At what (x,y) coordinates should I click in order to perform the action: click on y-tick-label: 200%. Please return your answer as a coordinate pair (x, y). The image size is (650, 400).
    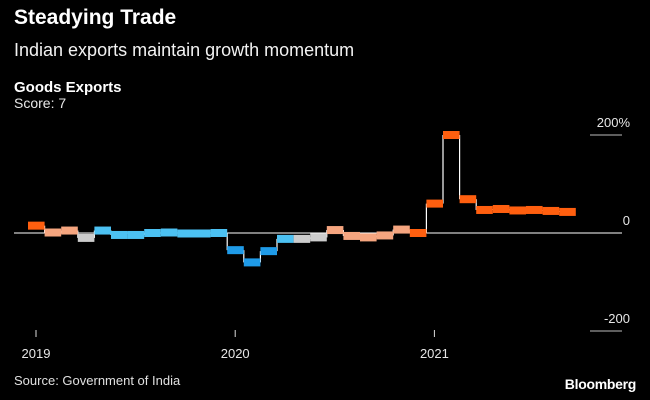
    Looking at the image, I should click on (614, 122).